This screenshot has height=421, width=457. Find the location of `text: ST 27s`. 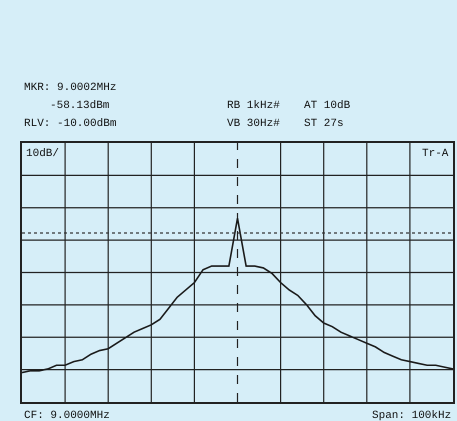

text: ST 27s is located at coordinates (324, 124).